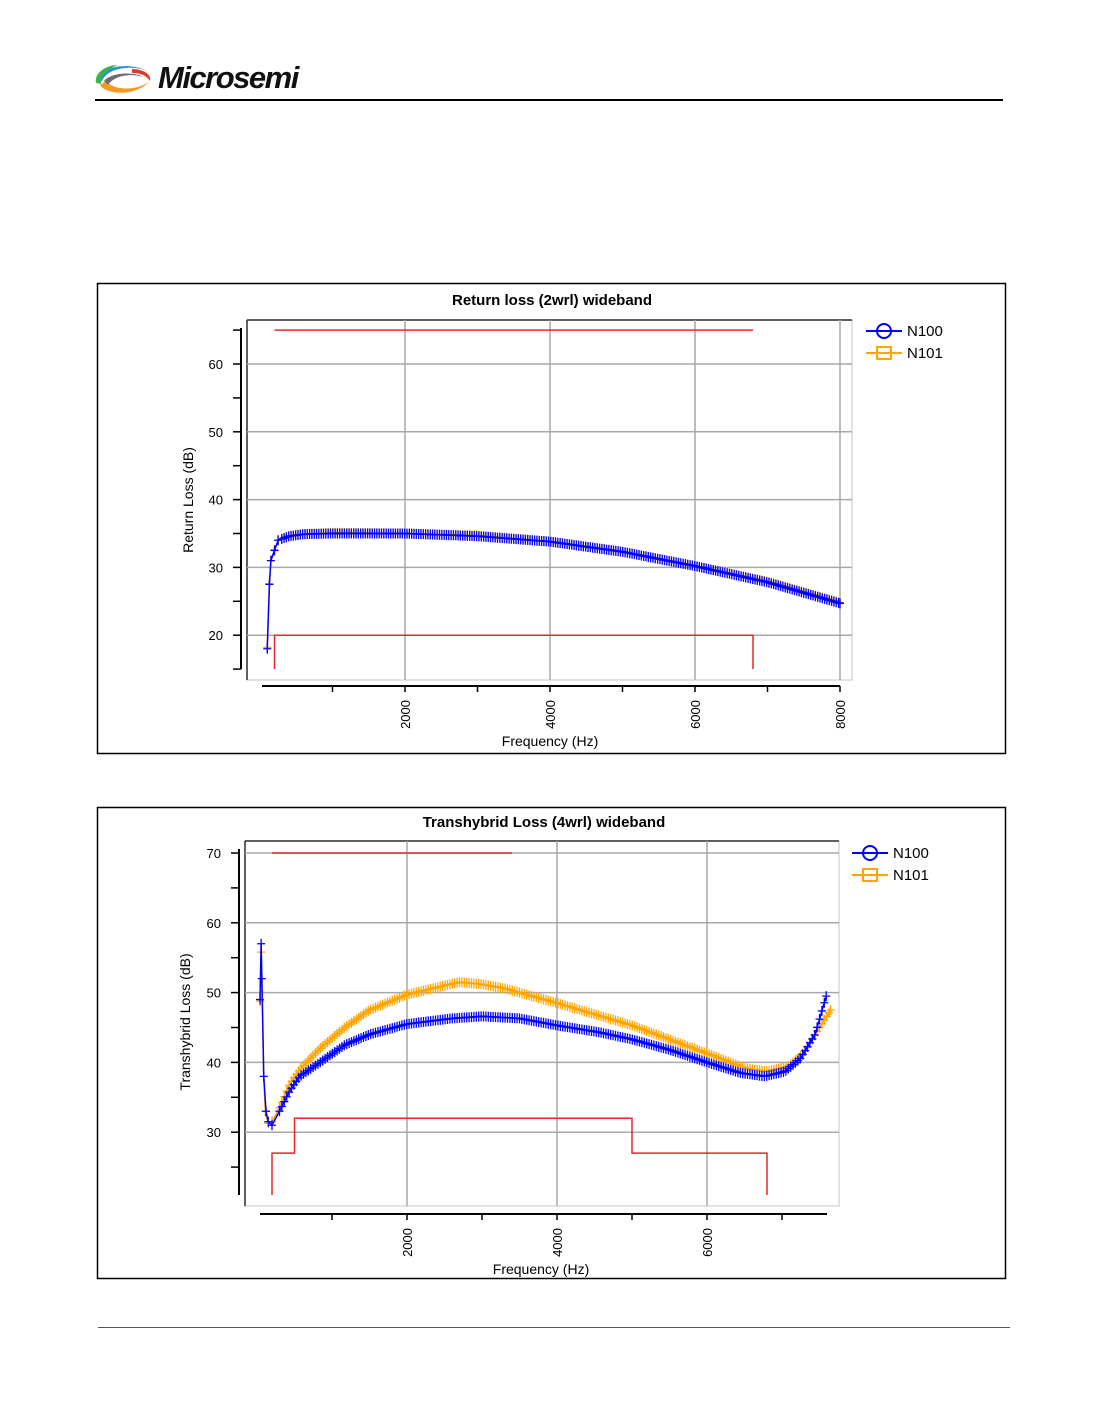 The image size is (1100, 1424). I want to click on x-tick-label: 8000, so click(840, 714).